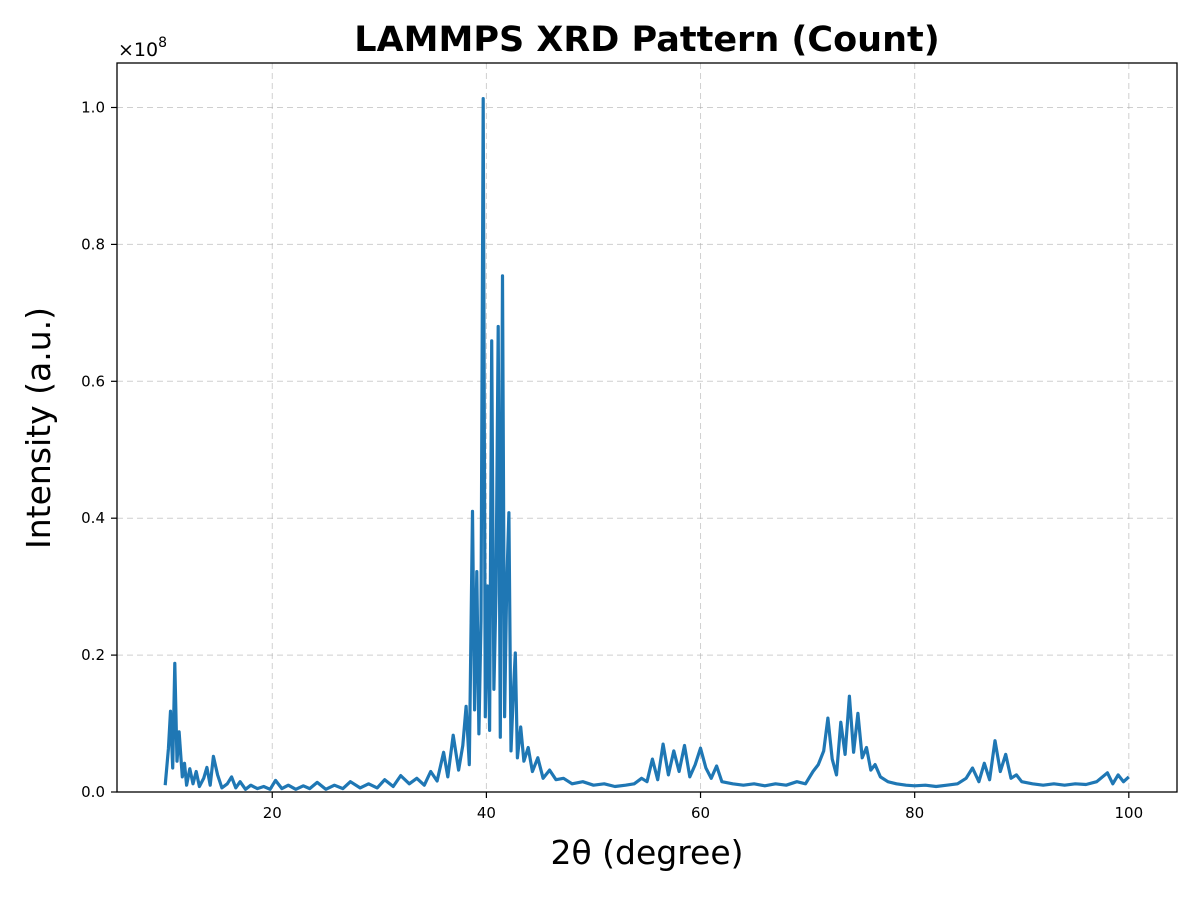  Describe the element at coordinates (486, 813) in the screenshot. I see `x-tick-label: 40` at that location.